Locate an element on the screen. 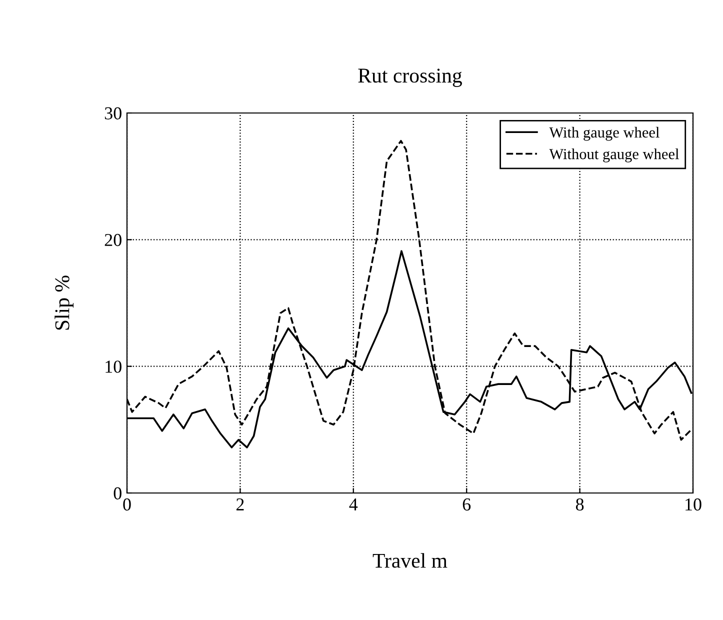  x-axis-title: Travel m is located at coordinates (410, 560).